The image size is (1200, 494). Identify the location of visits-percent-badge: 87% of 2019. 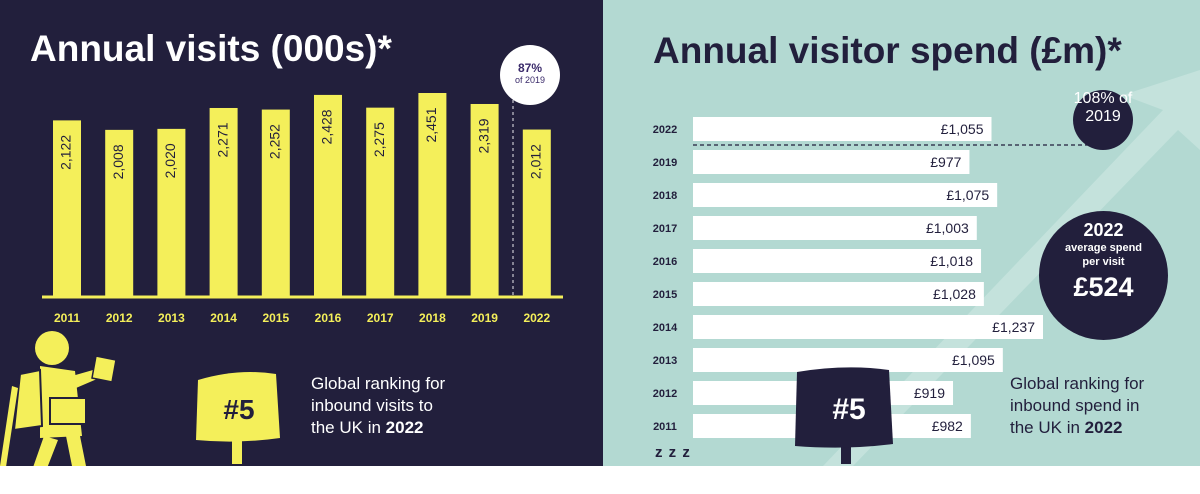
(530, 75).